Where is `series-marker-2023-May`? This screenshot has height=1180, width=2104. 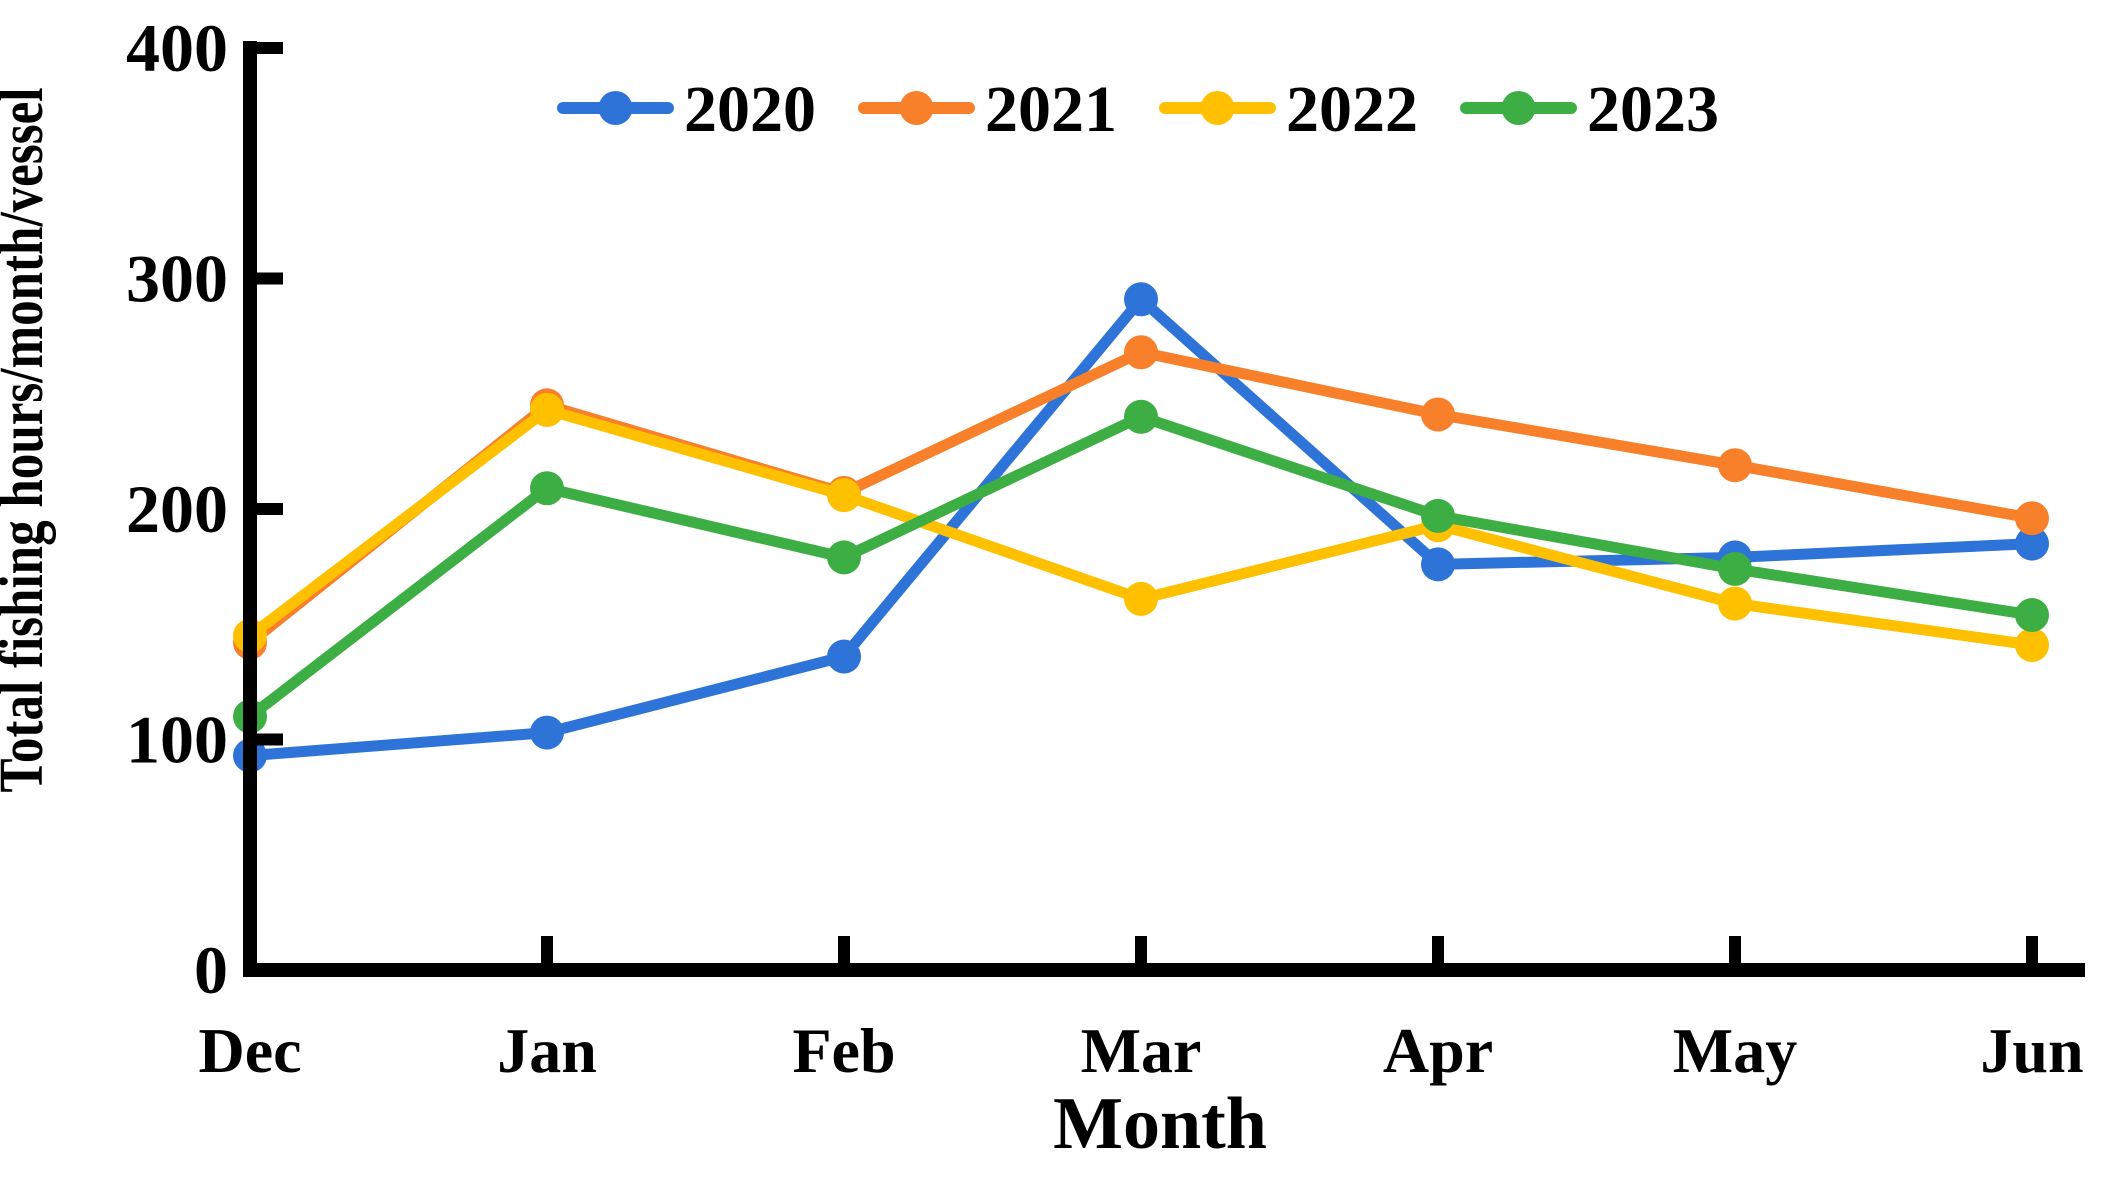 series-marker-2023-May is located at coordinates (1735, 568).